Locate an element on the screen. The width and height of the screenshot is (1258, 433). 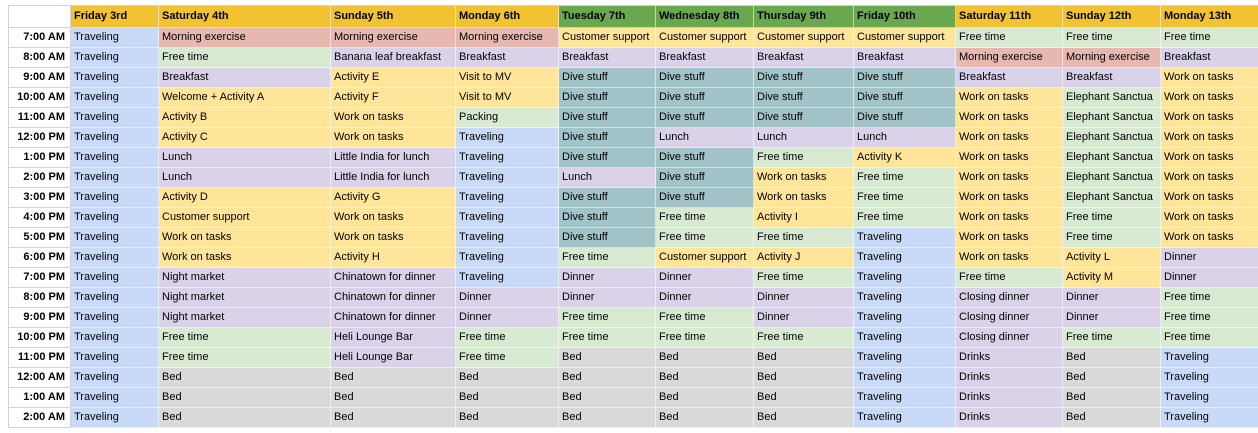
schedule-cell: Heli Lounge Bar is located at coordinates (393, 338).